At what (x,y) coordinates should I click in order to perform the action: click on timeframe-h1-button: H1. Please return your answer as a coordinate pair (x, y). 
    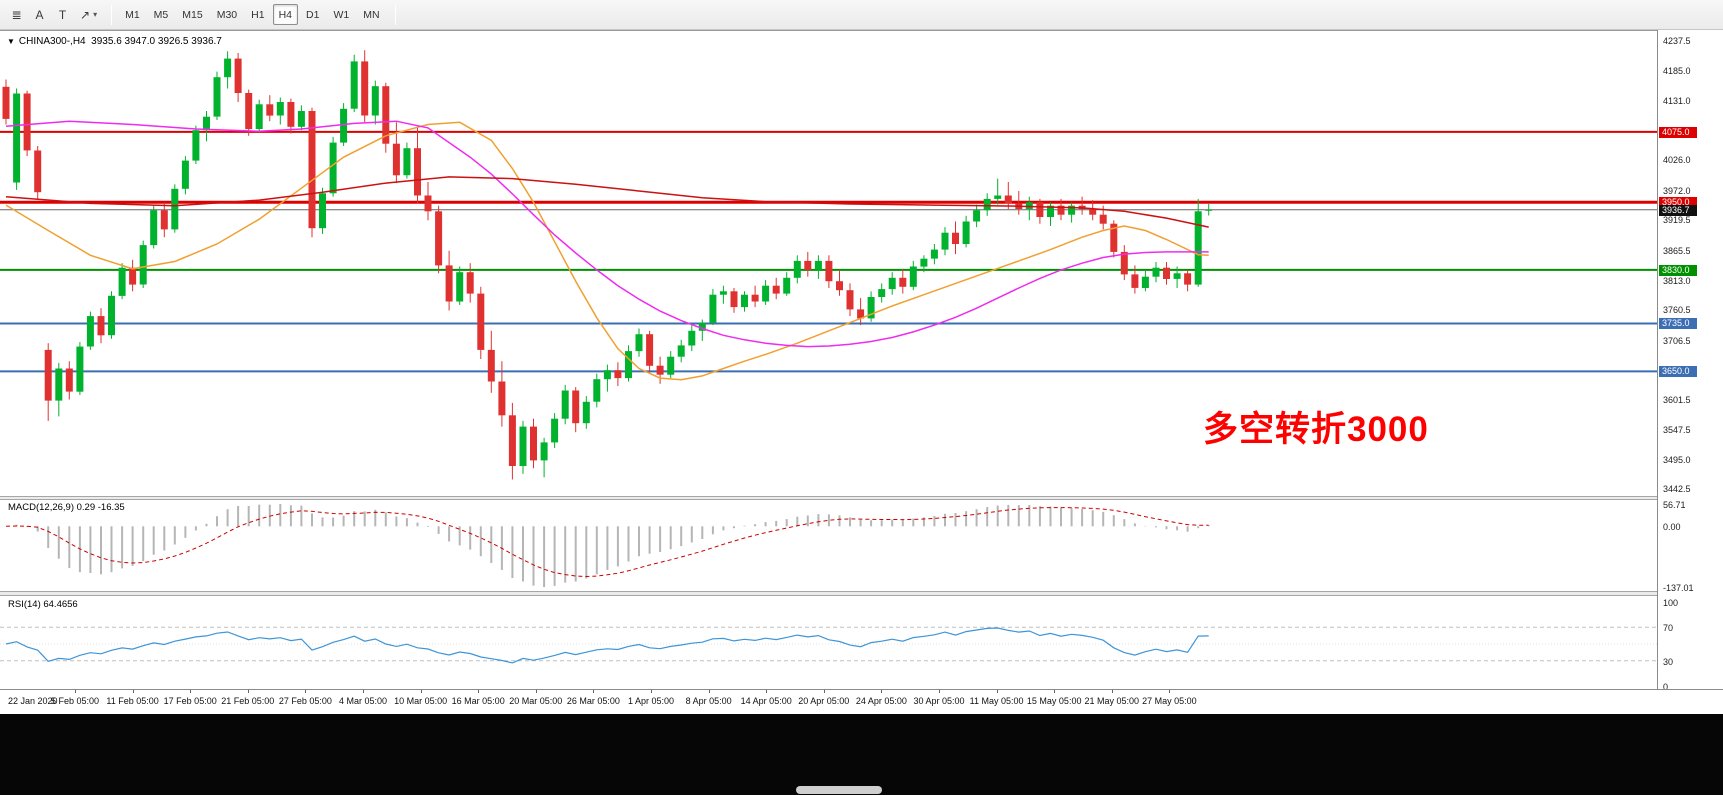
    Looking at the image, I should click on (258, 14).